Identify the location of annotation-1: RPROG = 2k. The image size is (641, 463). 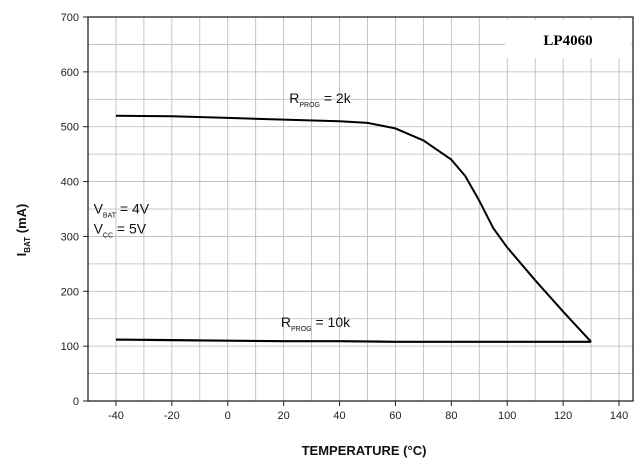
(320, 99).